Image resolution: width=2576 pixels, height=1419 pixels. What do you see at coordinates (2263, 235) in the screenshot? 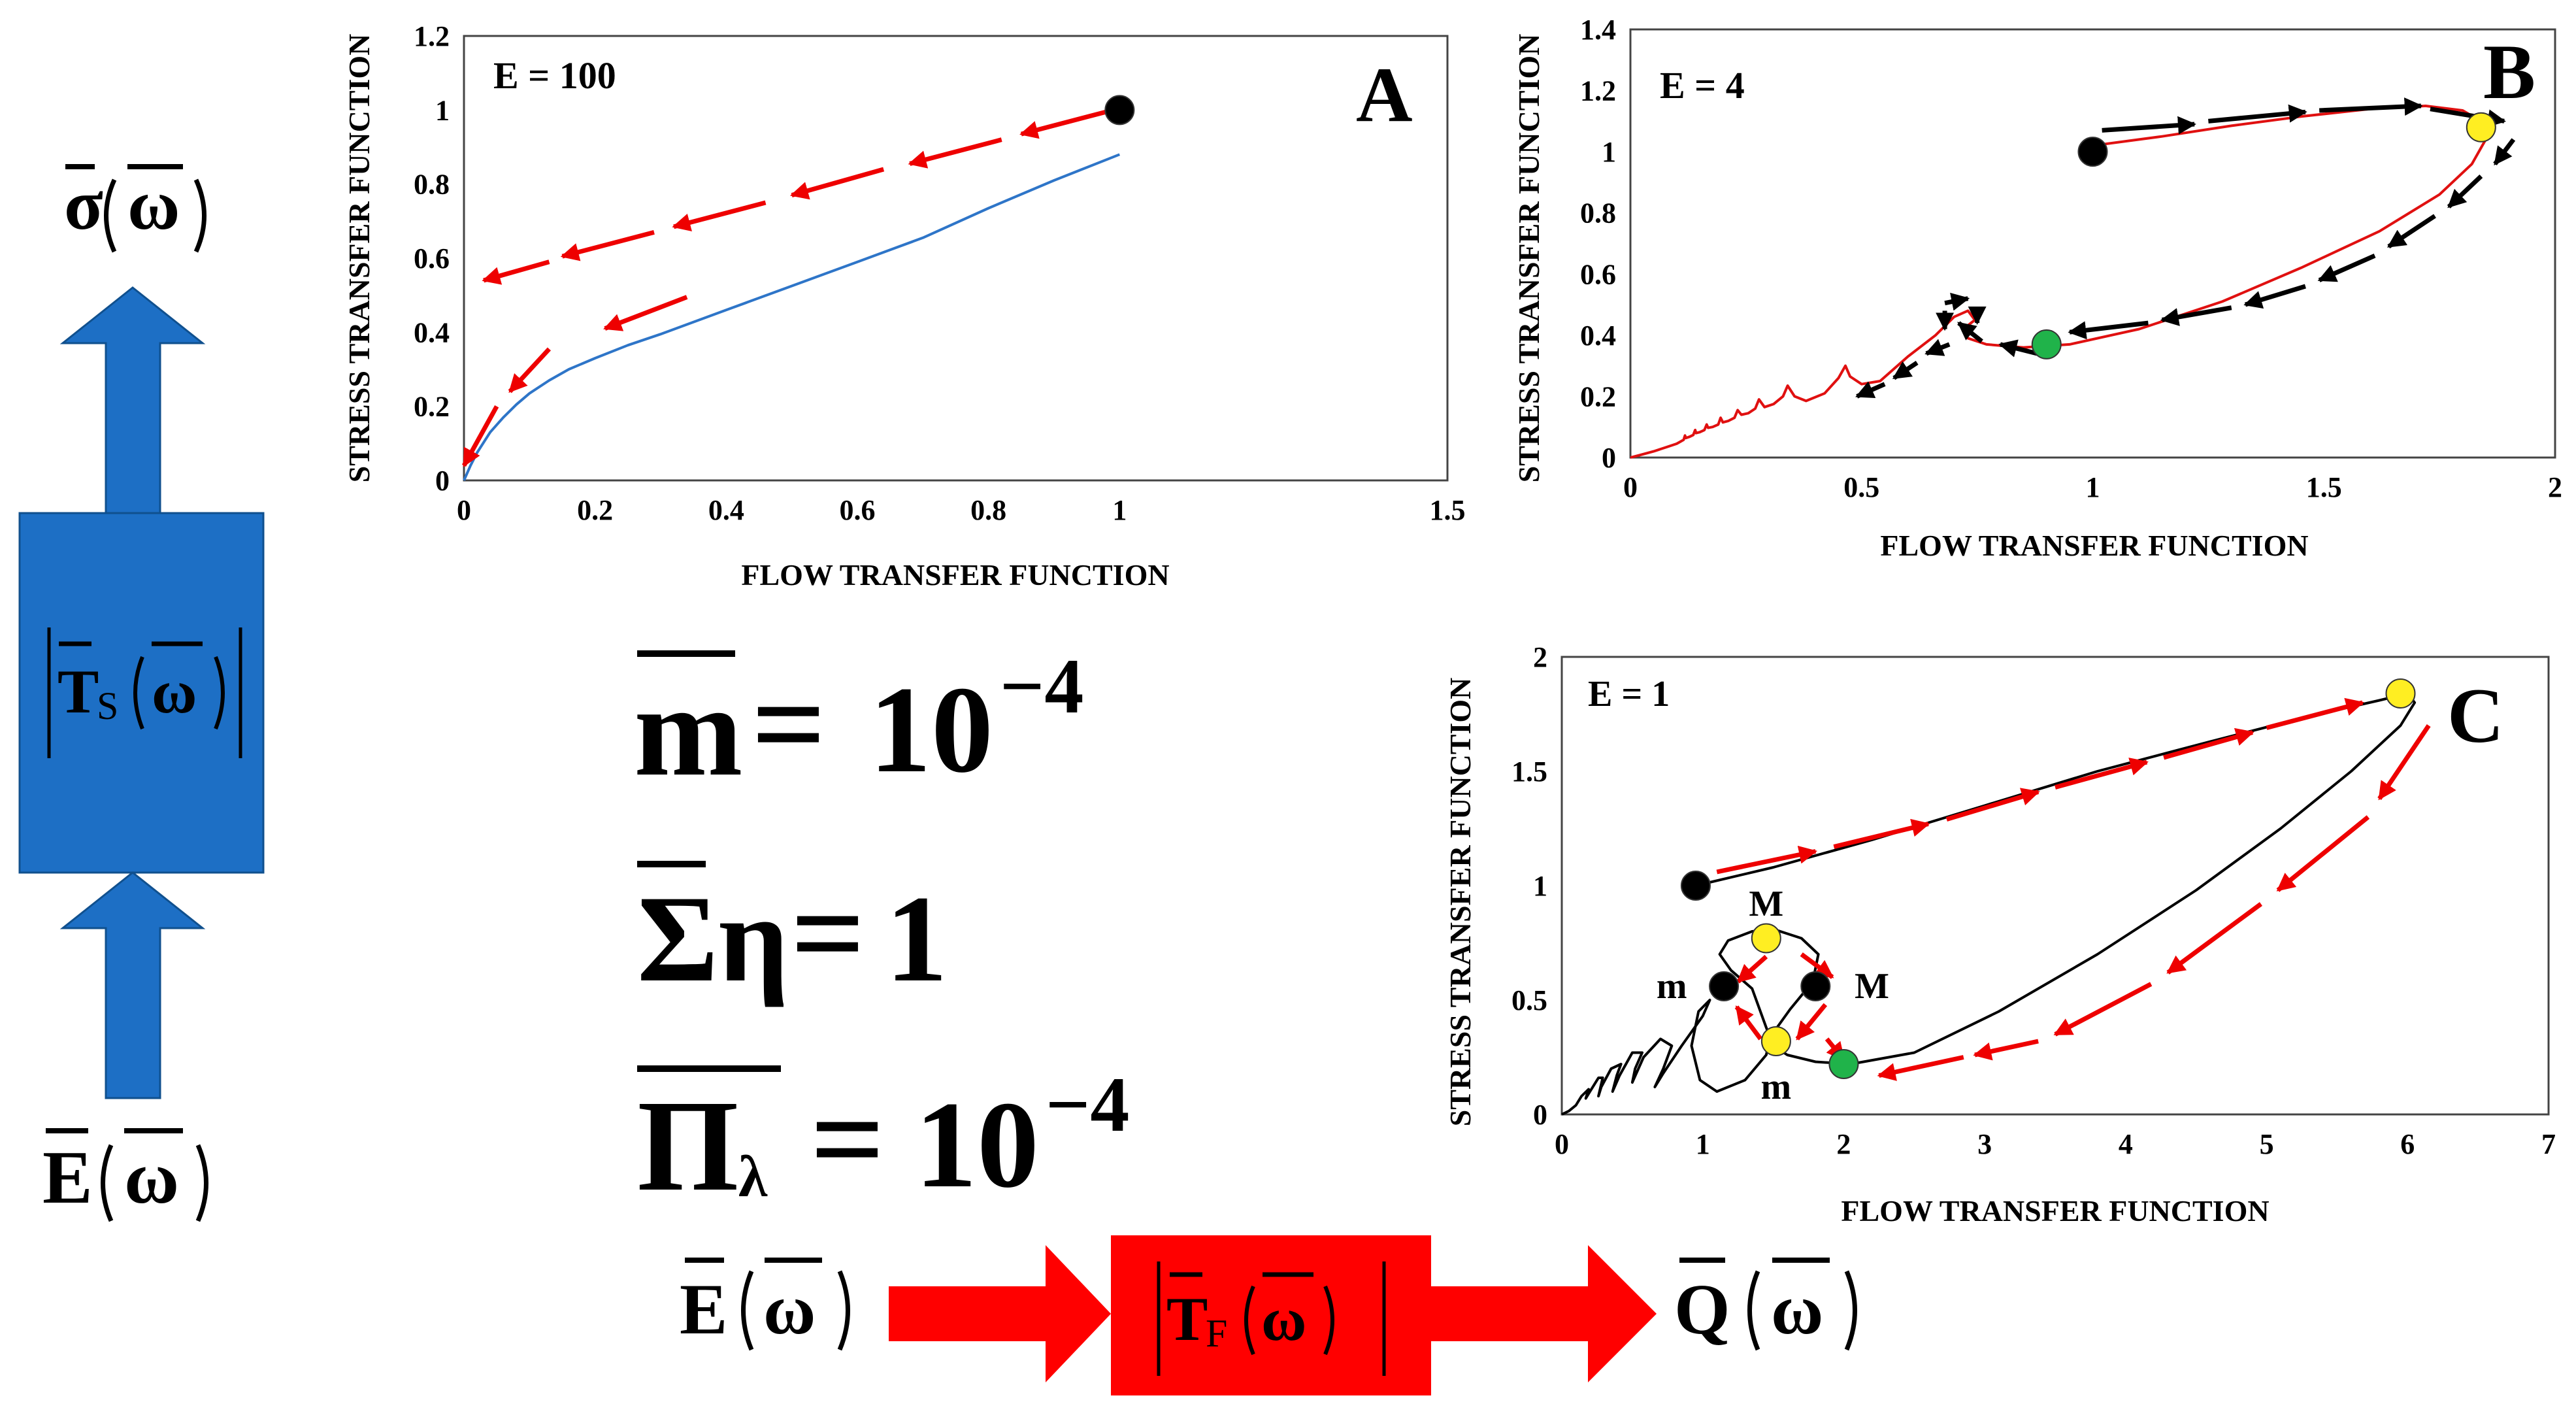
I see `chart-b-points` at bounding box center [2263, 235].